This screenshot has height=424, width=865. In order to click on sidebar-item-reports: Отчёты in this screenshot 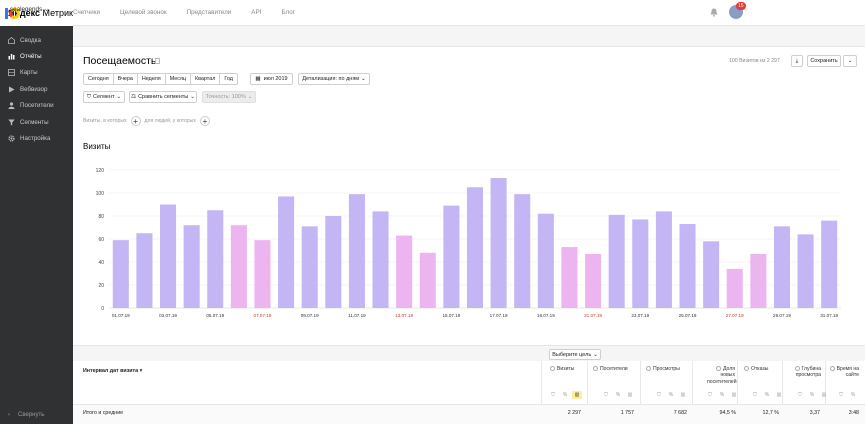, I will do `click(36, 56)`.